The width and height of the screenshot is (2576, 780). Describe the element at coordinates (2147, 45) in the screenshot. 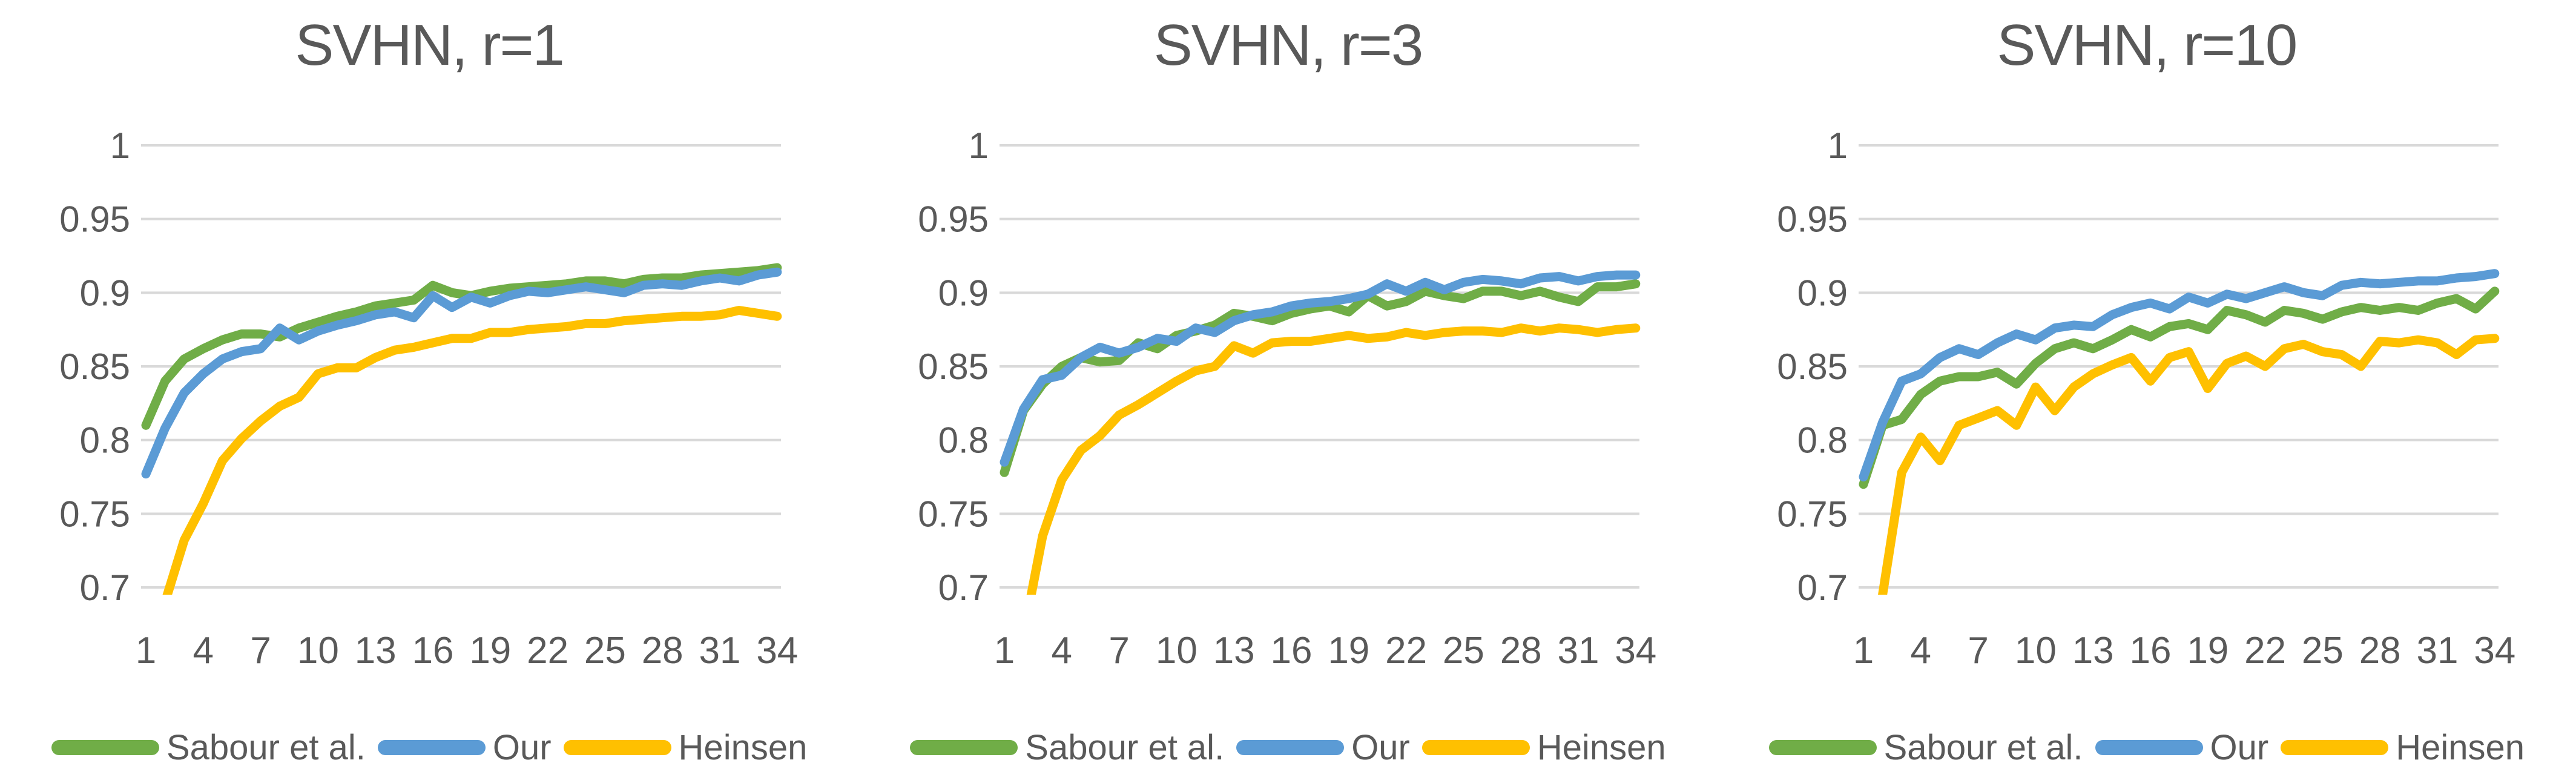

I see `chart-title: SVHN, r=10` at that location.